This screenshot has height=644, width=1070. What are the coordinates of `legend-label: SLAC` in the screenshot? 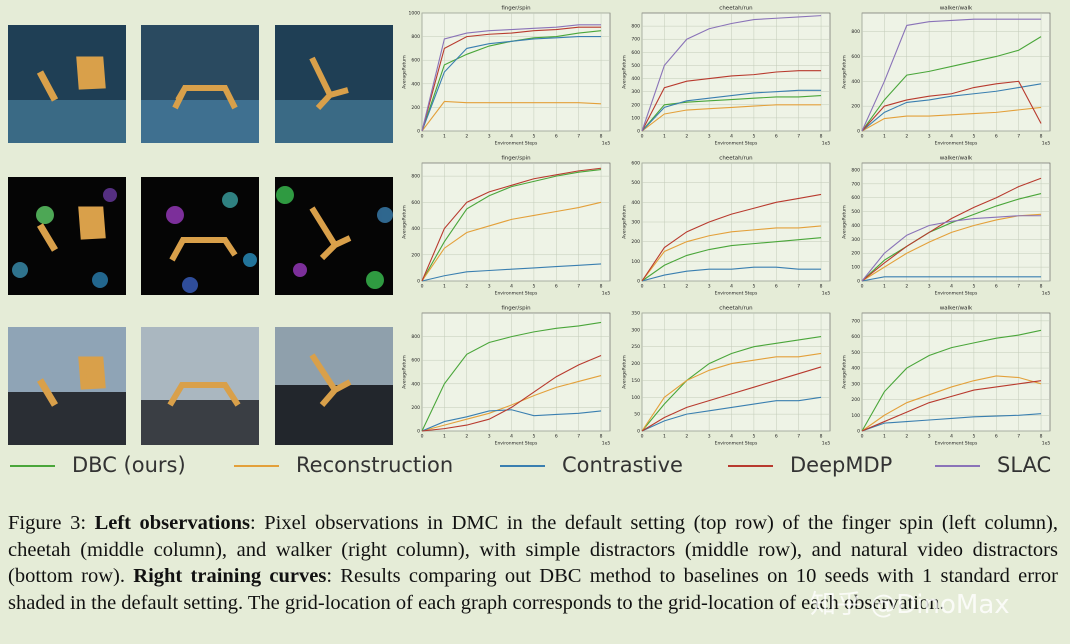 It's located at (1024, 465).